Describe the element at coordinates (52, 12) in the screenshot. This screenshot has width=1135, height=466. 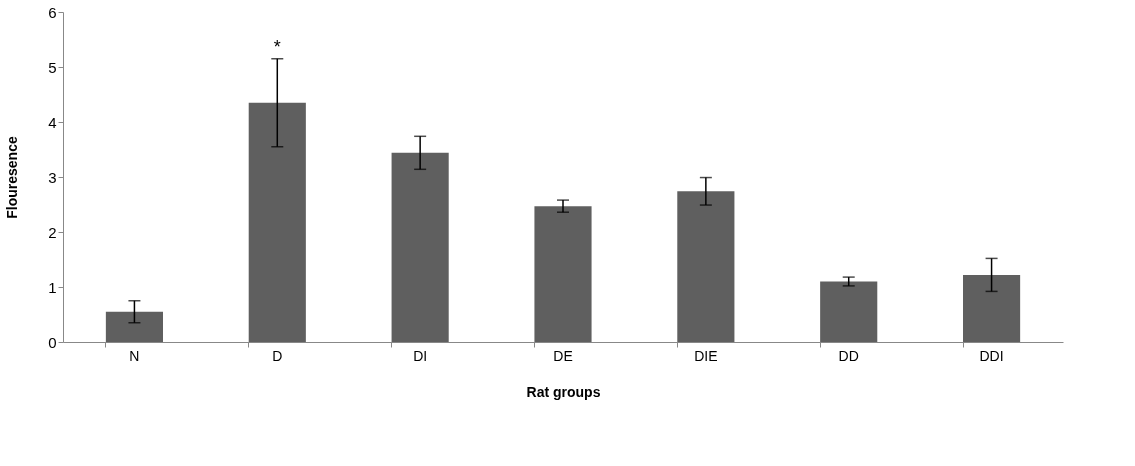
I see `y-tick-label: 6` at that location.